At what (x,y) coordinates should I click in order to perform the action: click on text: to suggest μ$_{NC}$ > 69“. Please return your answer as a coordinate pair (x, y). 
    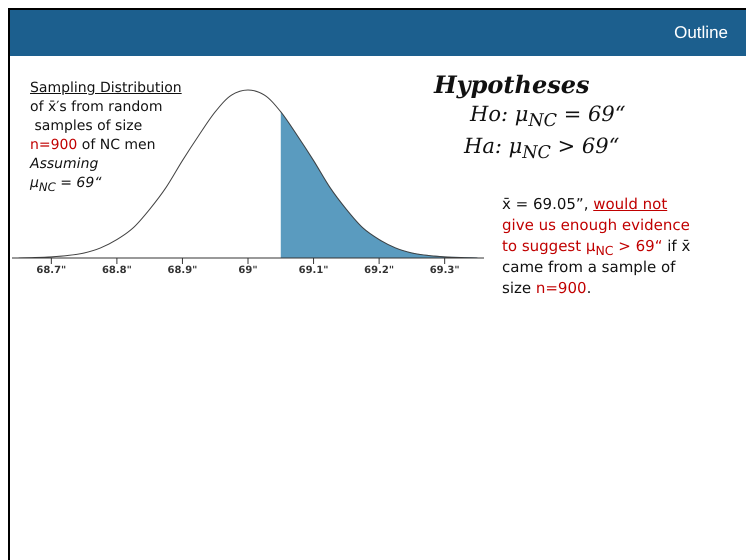
    Looking at the image, I should click on (582, 247).